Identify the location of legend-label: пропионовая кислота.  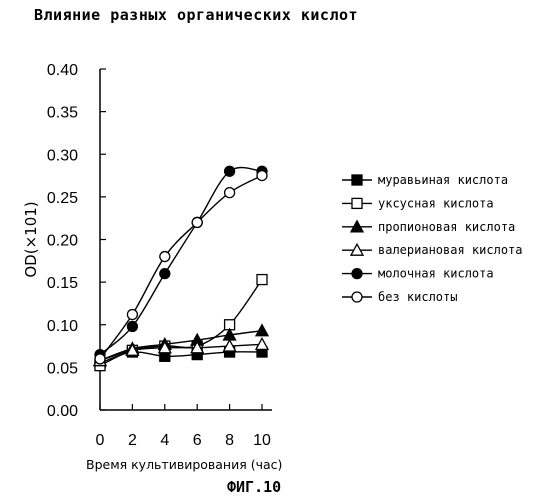
(446, 227).